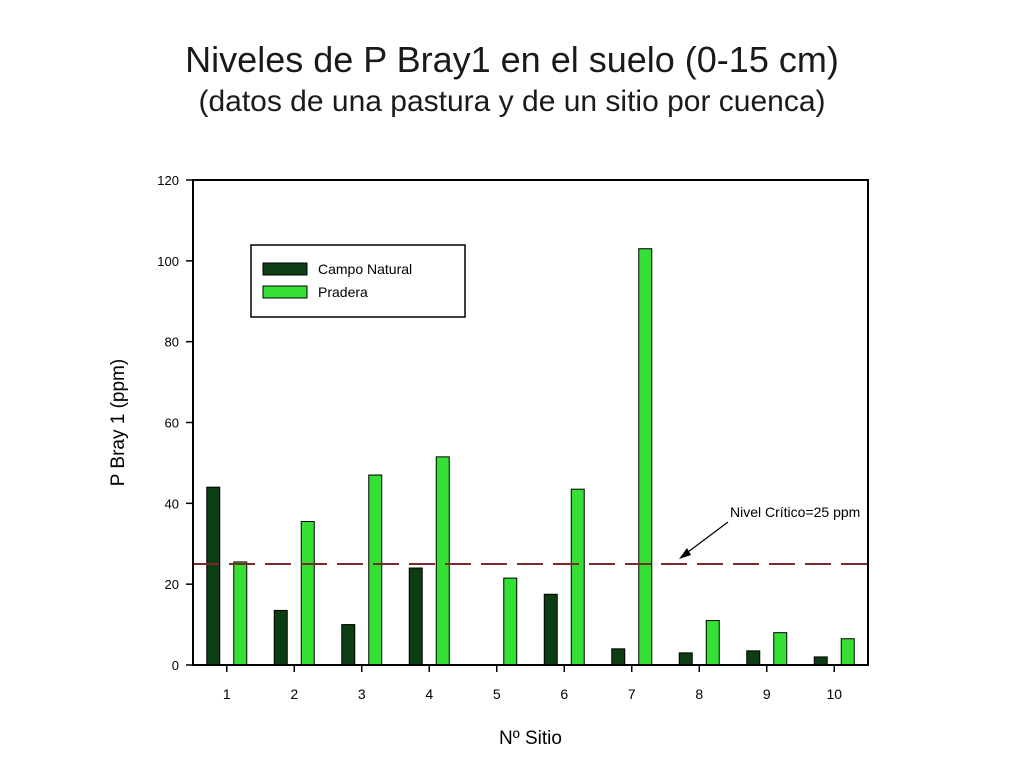  What do you see at coordinates (834, 694) in the screenshot?
I see `x-tick-label: 10` at bounding box center [834, 694].